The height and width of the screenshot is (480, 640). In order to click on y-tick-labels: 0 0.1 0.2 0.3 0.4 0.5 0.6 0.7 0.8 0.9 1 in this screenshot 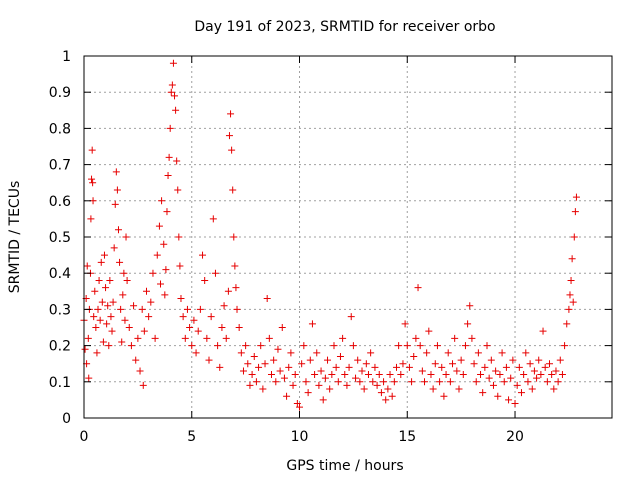, I will do `click(60, 238)`.